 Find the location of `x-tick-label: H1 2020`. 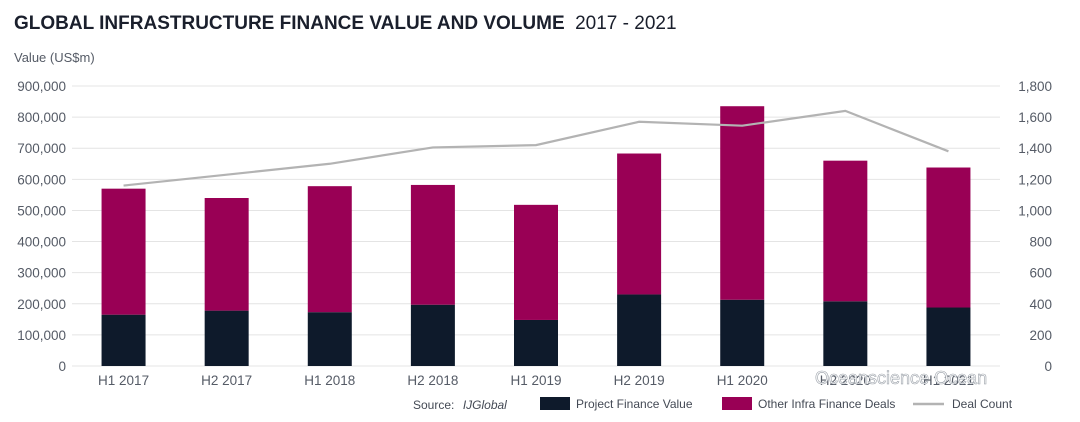

x-tick-label: H1 2020 is located at coordinates (742, 380).